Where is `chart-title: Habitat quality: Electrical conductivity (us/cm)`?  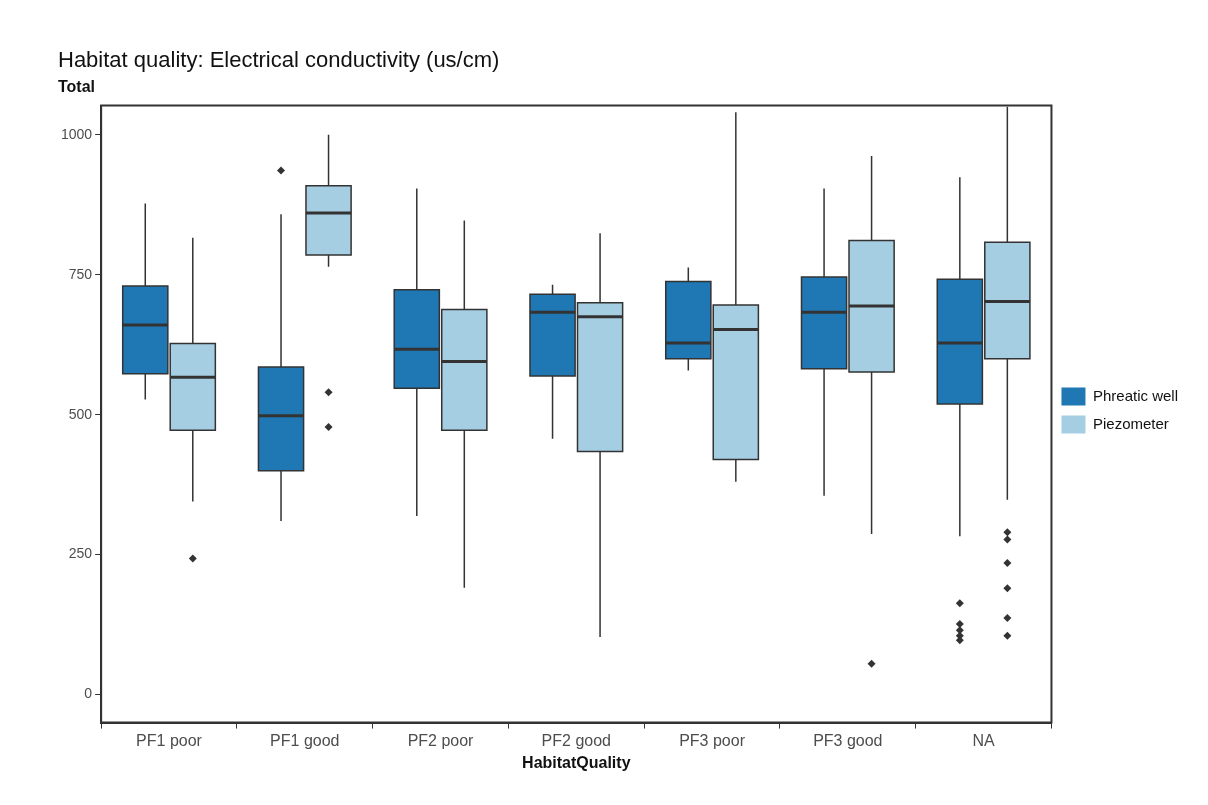
chart-title: Habitat quality: Electrical conductivity (us/cm) is located at coordinates (279, 60).